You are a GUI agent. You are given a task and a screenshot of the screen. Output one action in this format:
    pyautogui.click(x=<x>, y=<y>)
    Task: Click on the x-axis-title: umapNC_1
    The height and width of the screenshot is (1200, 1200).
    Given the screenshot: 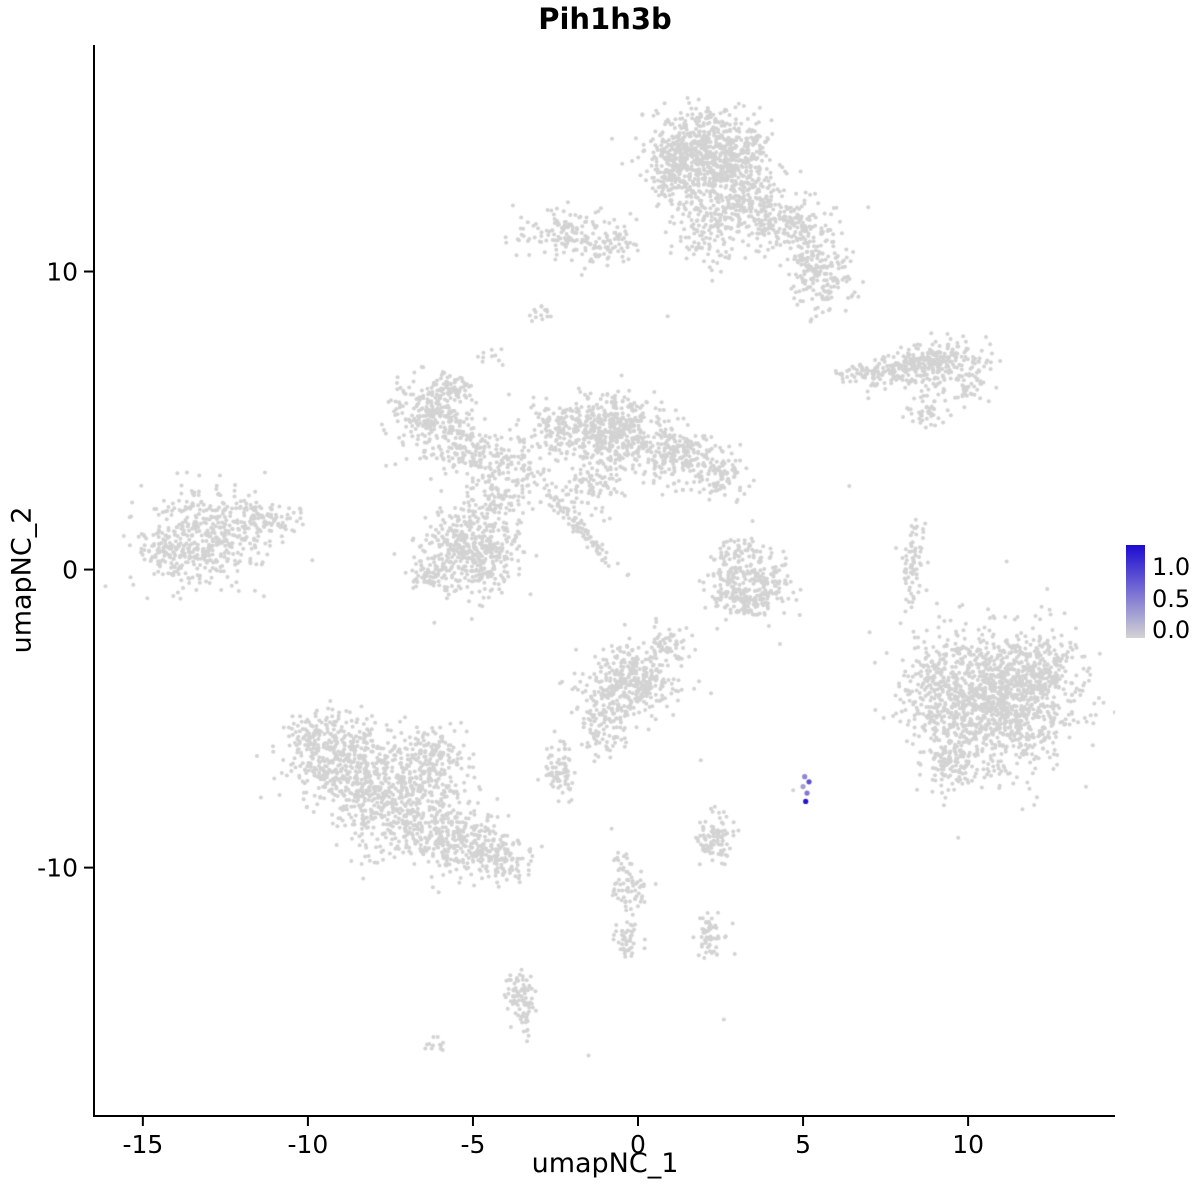 What is the action you would take?
    pyautogui.click(x=605, y=1163)
    